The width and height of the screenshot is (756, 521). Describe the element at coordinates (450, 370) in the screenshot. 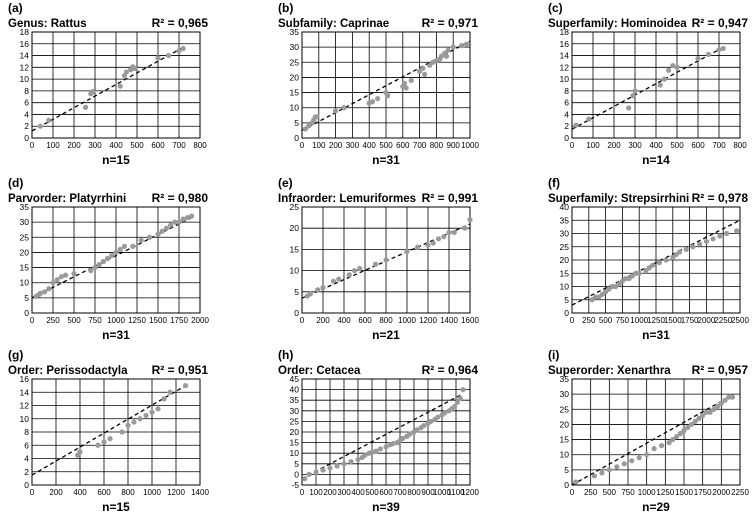

I see `r-squared-label: R² = 0,964` at that location.